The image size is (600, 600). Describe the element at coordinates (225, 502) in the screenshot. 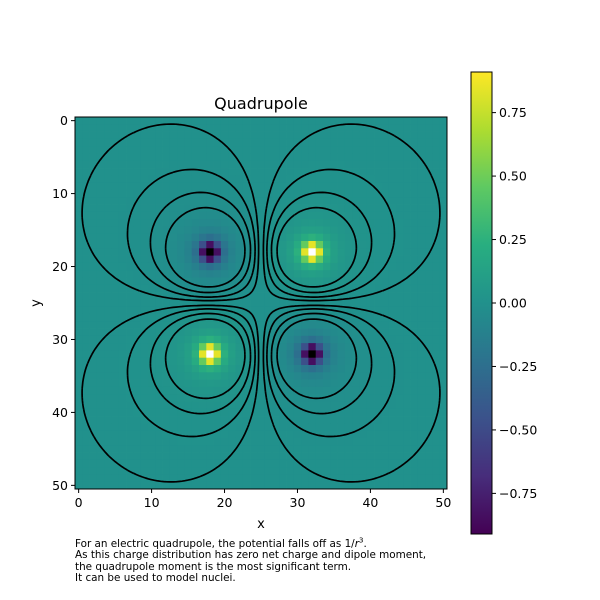

I see `x-tick-label: 20` at that location.